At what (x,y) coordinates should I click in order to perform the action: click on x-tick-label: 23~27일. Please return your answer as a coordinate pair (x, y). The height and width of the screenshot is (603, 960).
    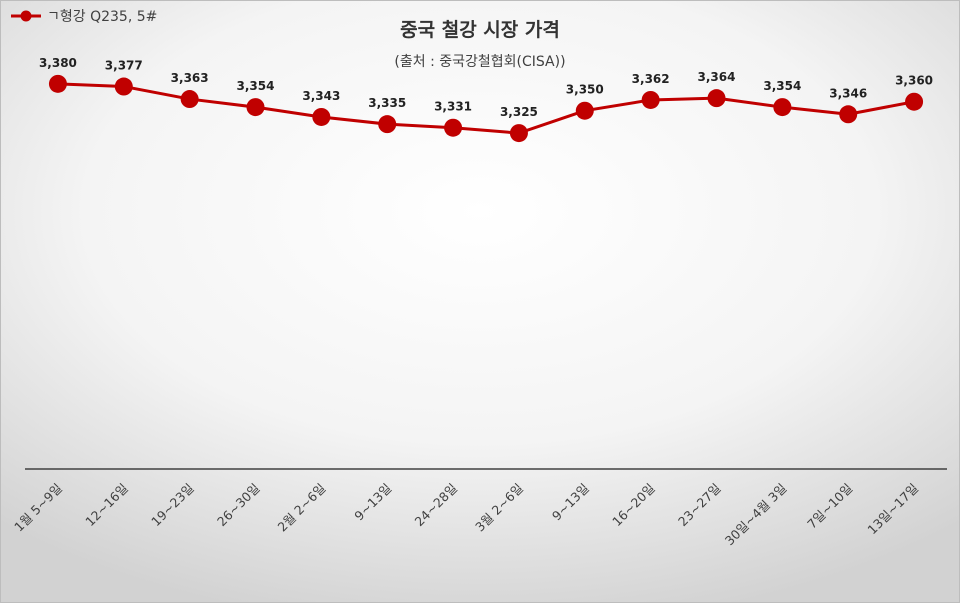
    Looking at the image, I should click on (699, 505).